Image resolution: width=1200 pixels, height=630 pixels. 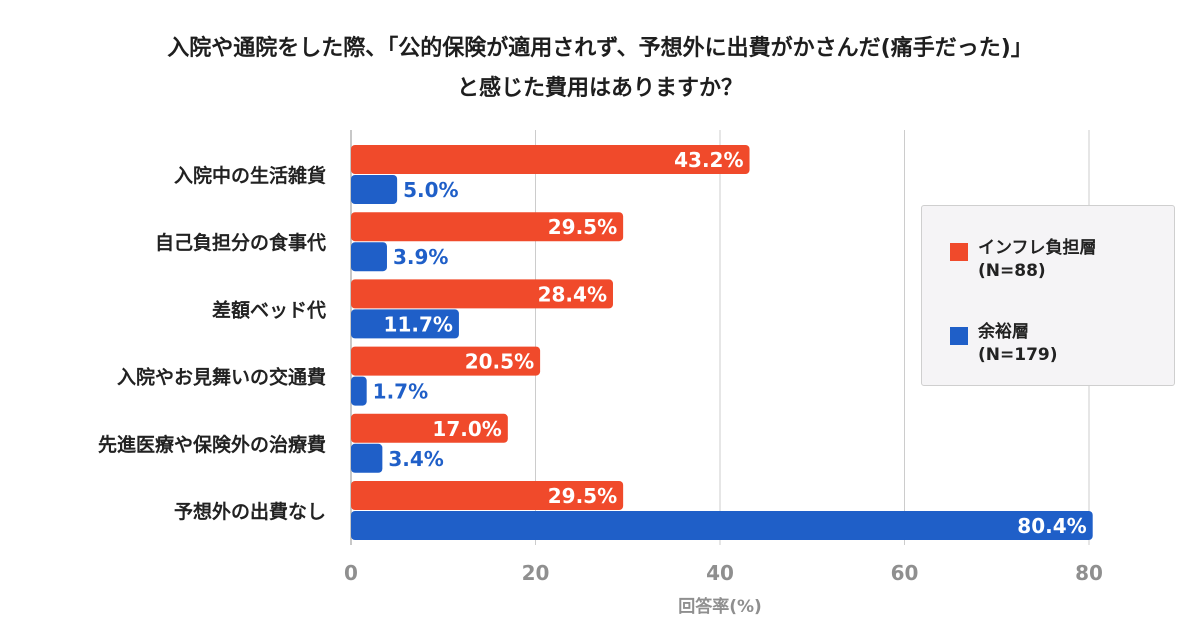 What do you see at coordinates (415, 459) in the screenshot?
I see `value-label-surplus: 3.4%` at bounding box center [415, 459].